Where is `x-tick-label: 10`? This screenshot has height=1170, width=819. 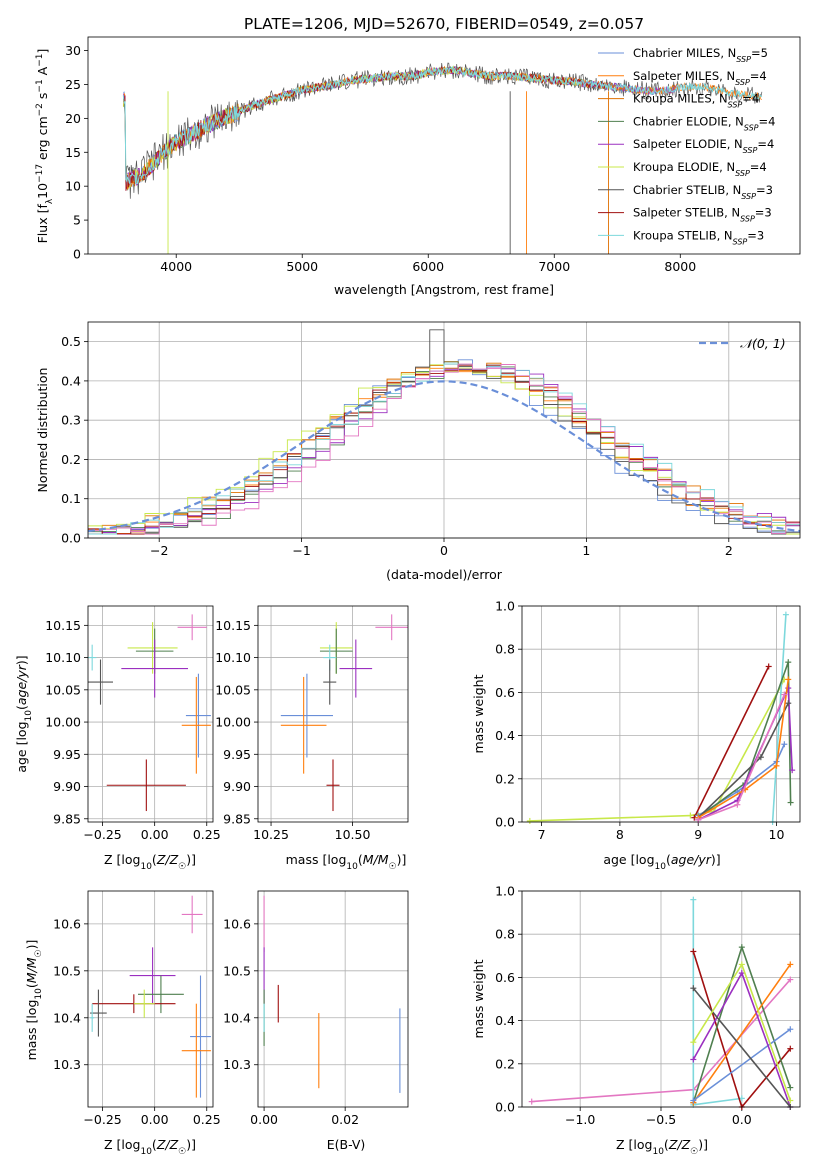 x-tick-label: 10 is located at coordinates (777, 834).